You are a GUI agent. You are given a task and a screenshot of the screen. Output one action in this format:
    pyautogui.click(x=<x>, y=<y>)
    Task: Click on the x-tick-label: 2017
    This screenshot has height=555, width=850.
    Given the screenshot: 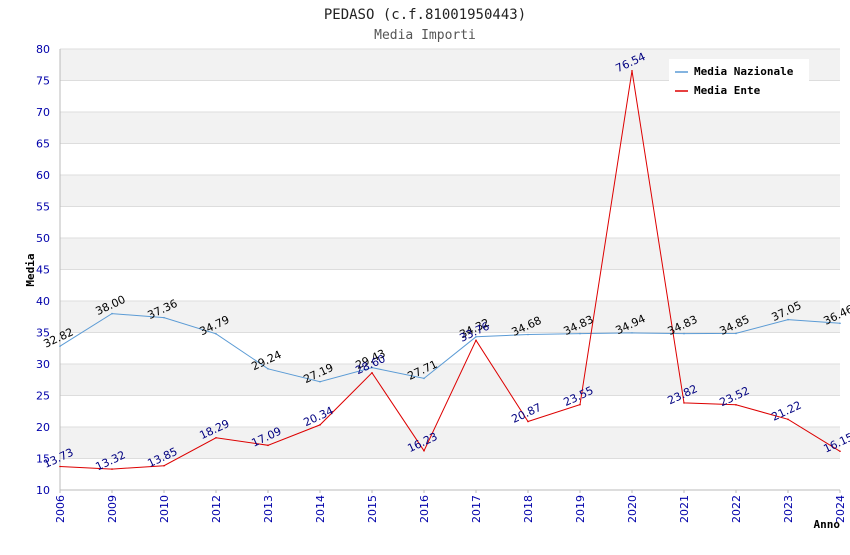 What is the action you would take?
    pyautogui.click(x=476, y=509)
    